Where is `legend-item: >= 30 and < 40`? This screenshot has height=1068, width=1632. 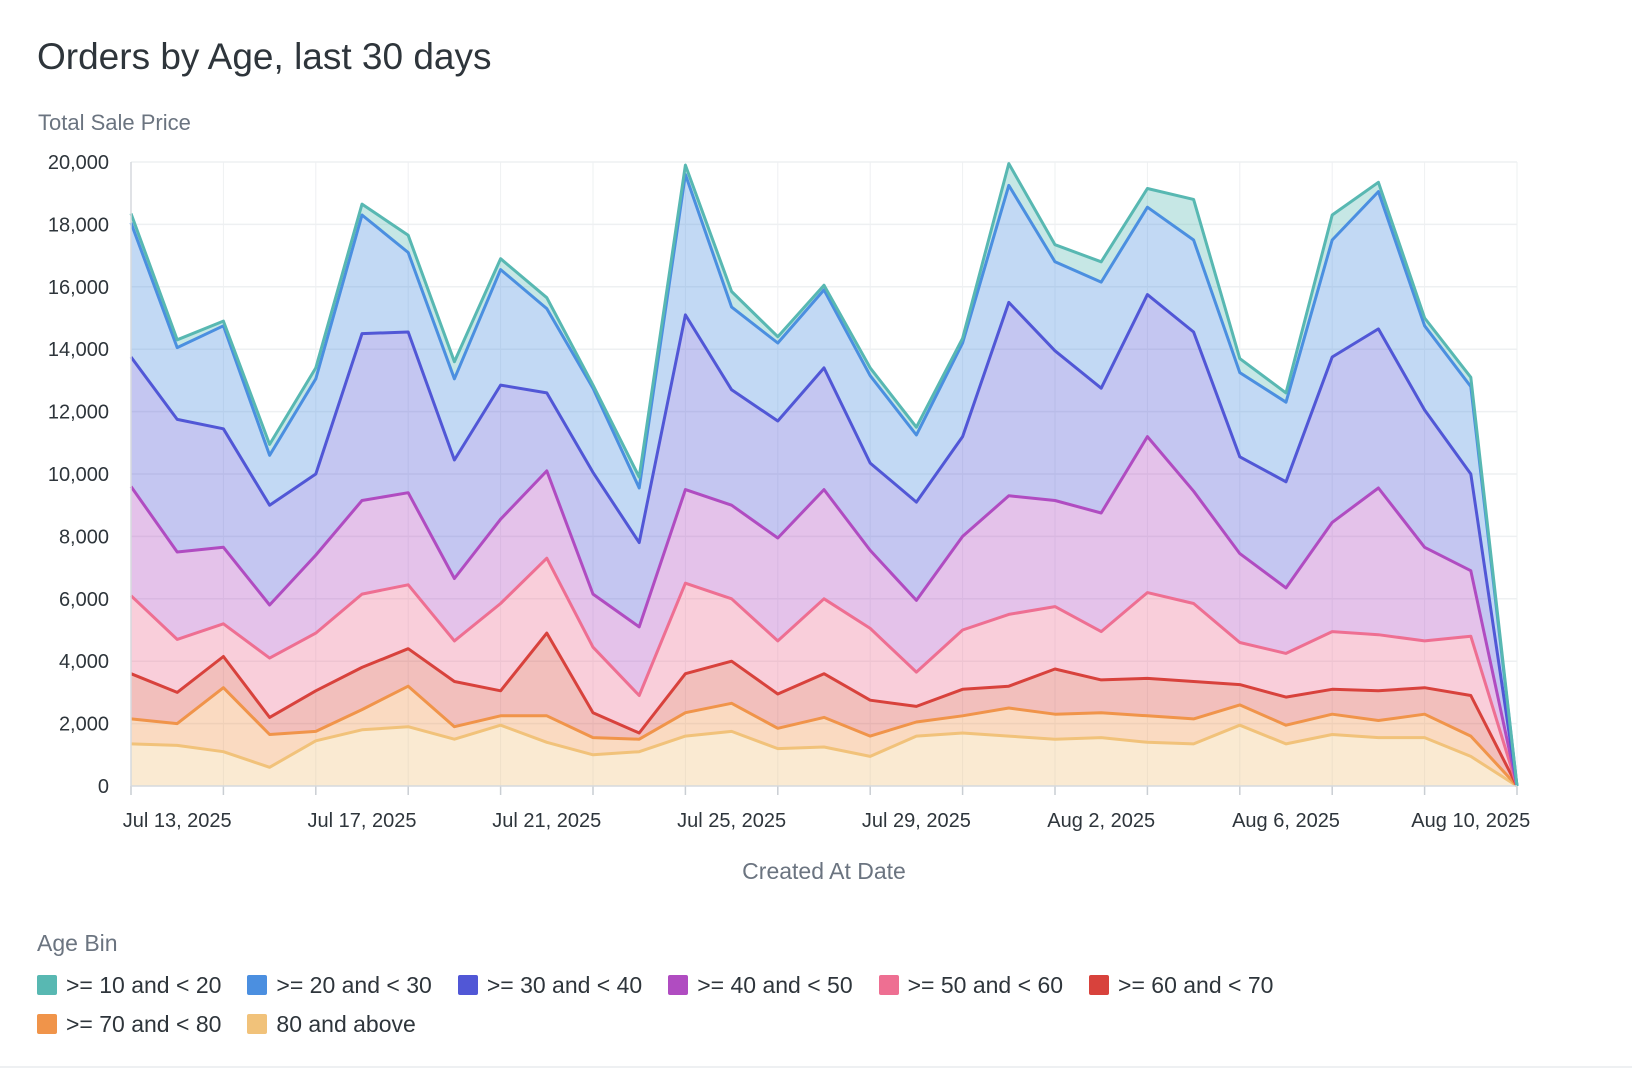
legend-item: >= 30 and < 40 is located at coordinates (550, 985).